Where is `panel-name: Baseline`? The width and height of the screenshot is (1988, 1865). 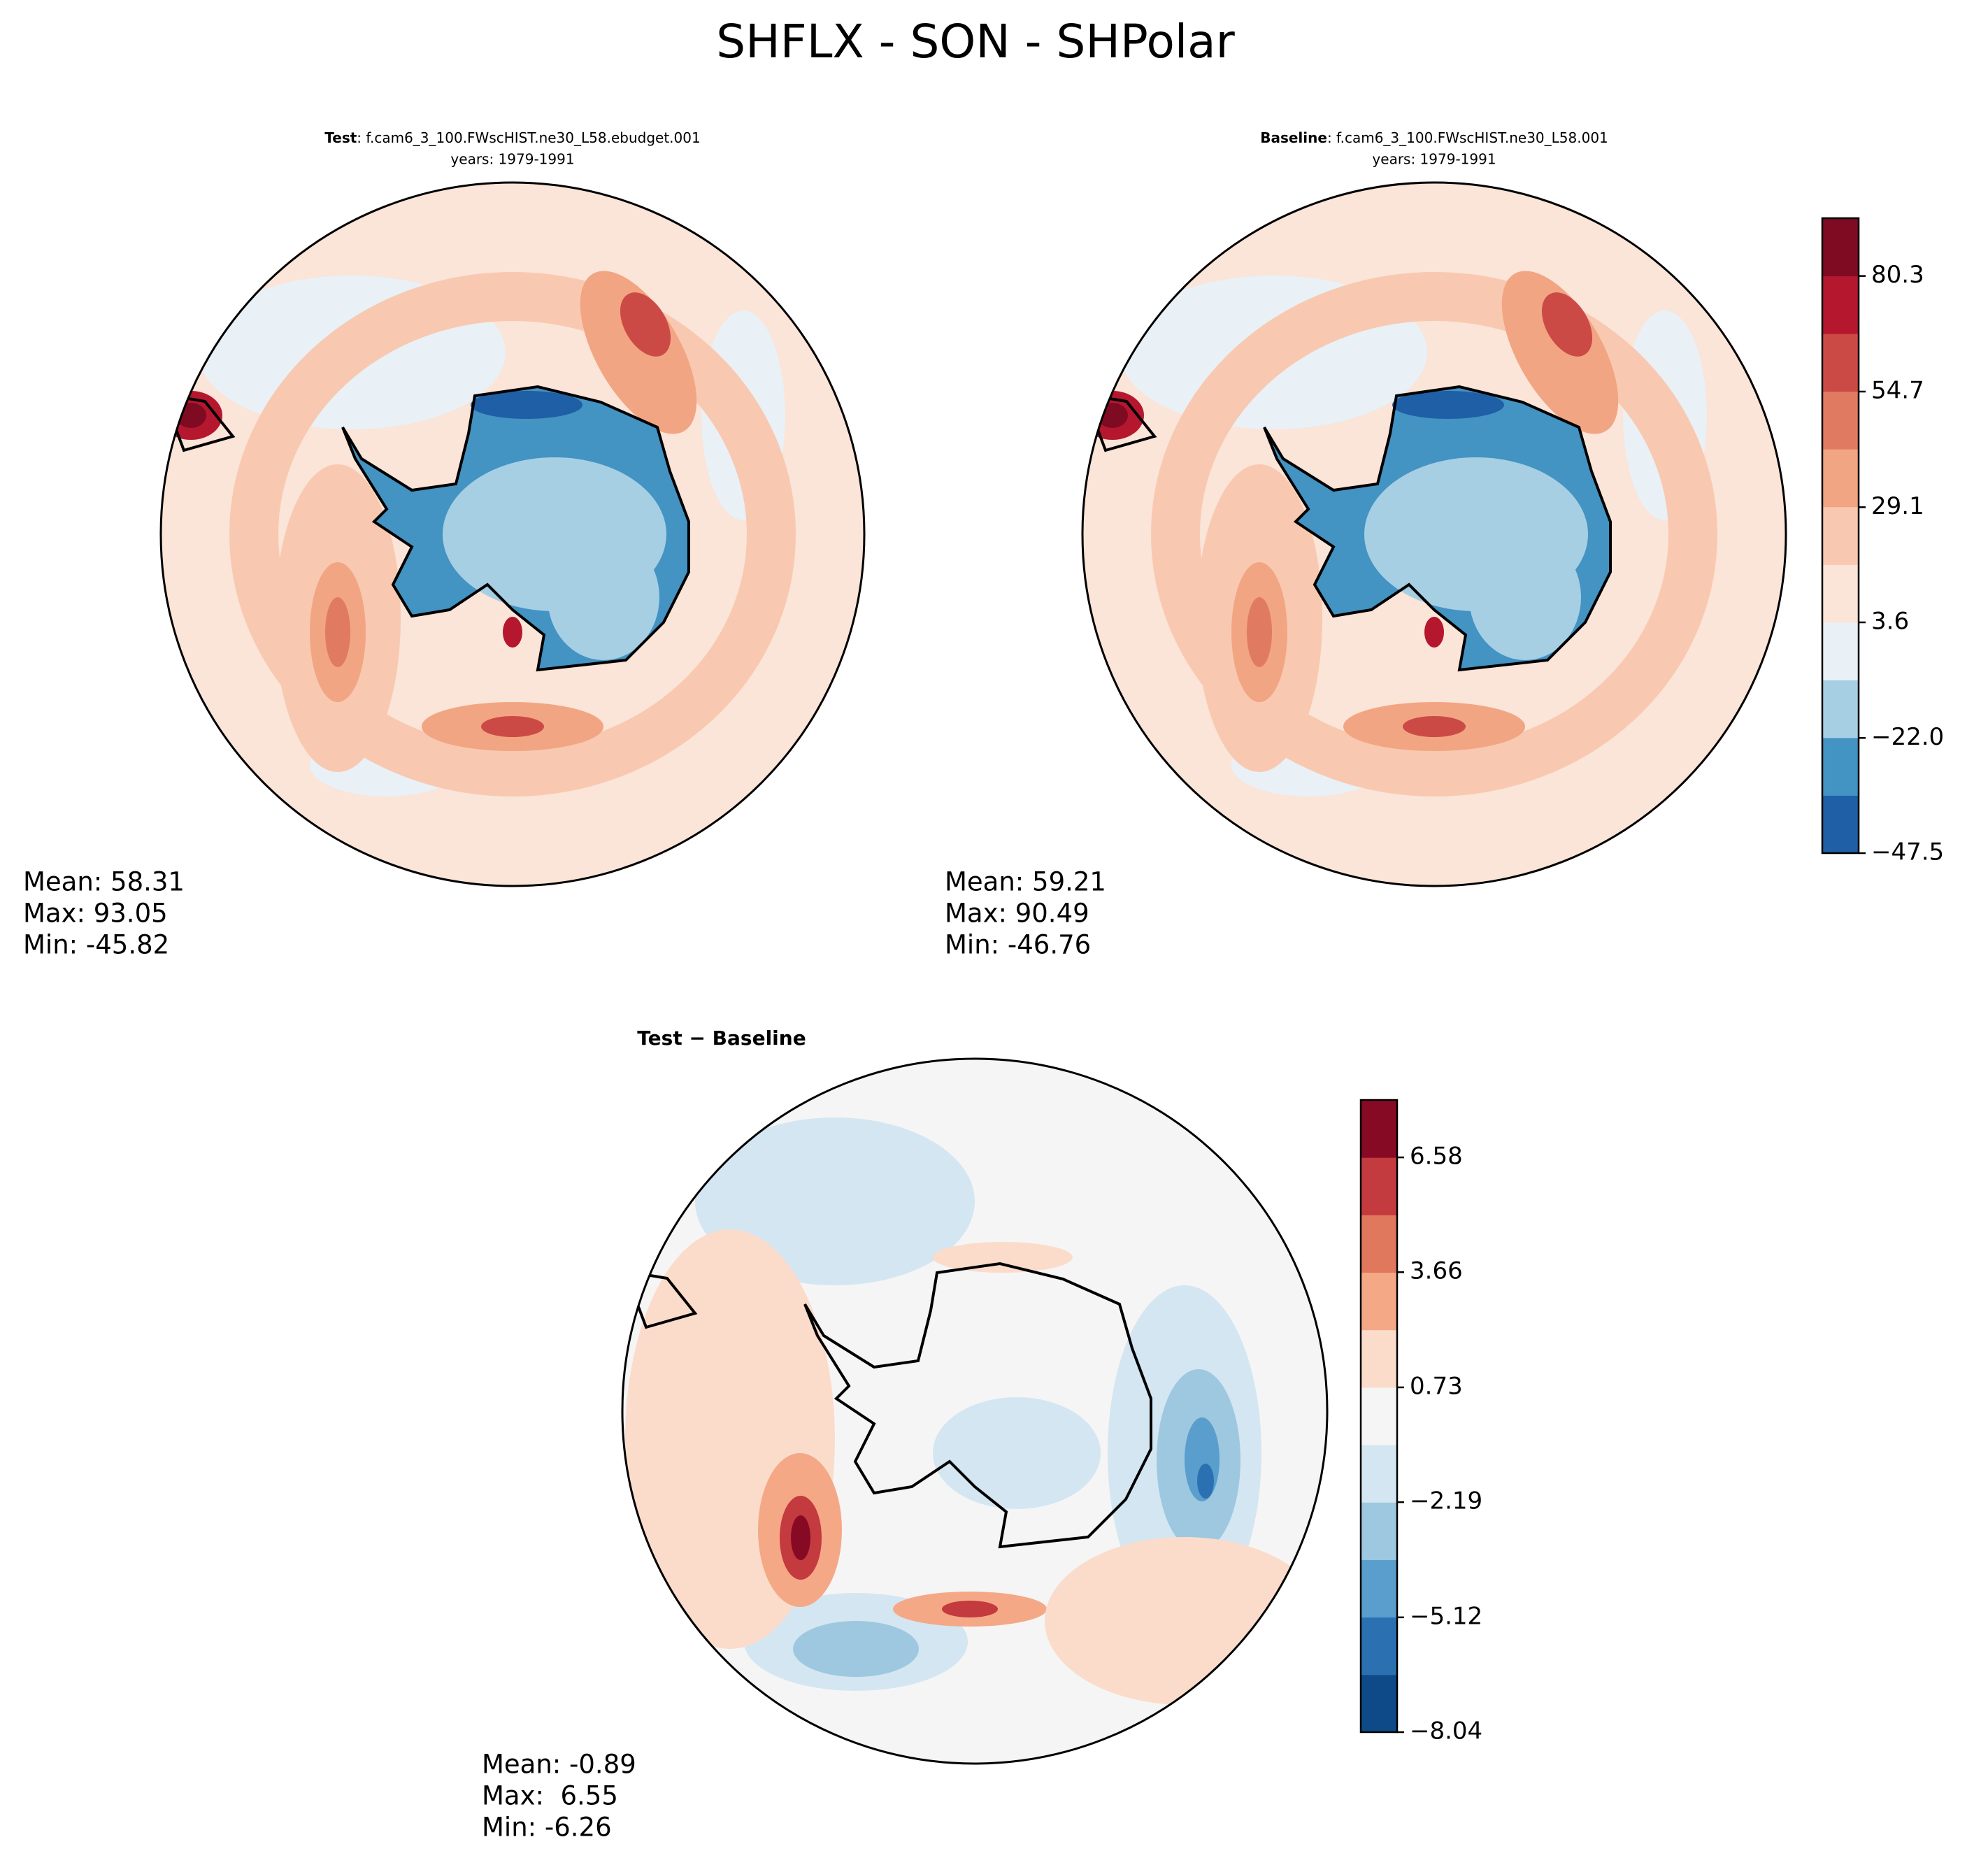
panel-name: Baseline is located at coordinates (1293, 137).